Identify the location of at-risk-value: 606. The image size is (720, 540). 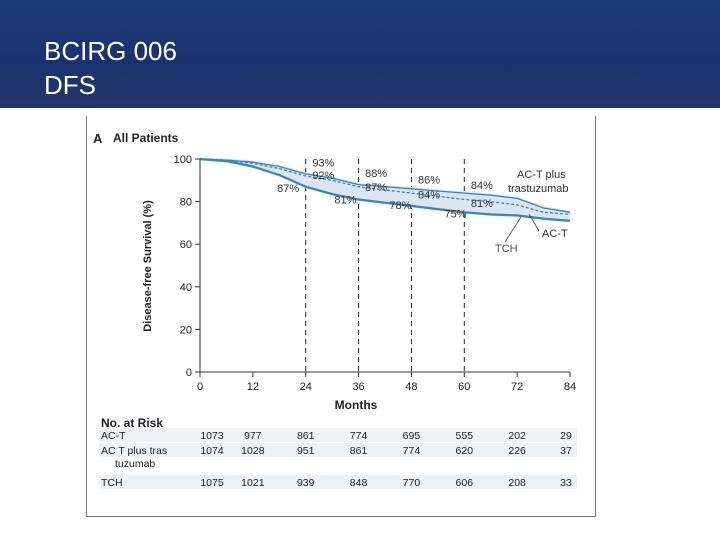
(465, 483).